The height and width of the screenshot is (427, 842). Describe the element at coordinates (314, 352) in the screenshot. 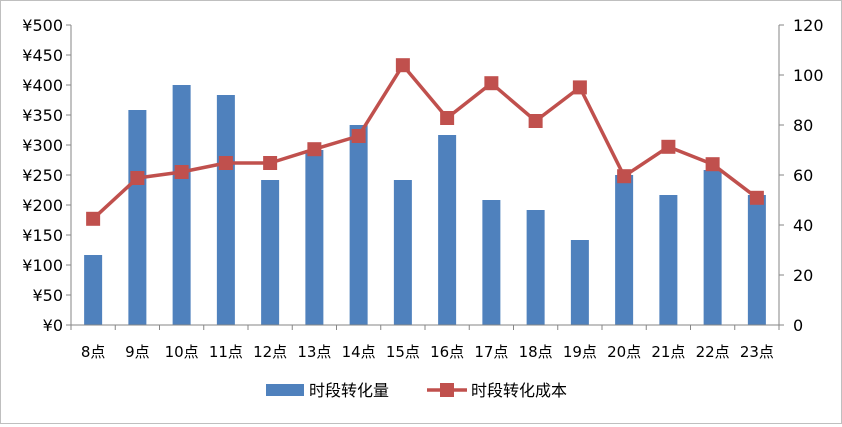

I see `x-tick-label-5: 13点` at that location.